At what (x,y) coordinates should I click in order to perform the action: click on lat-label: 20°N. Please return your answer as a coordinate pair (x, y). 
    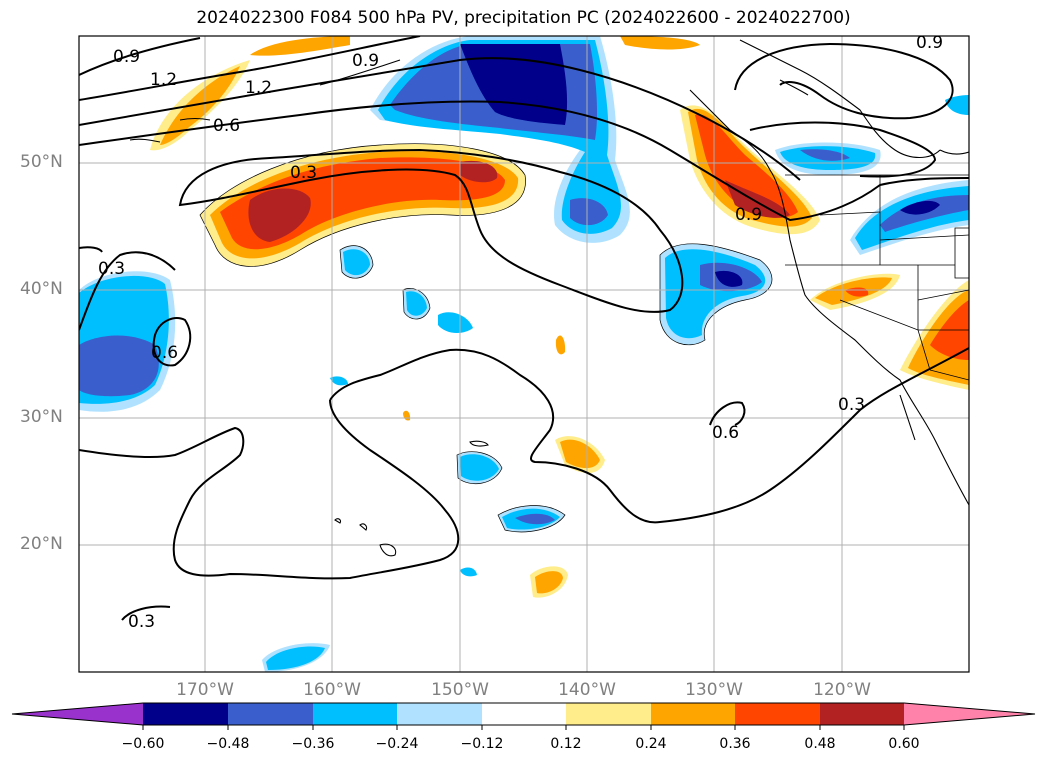
    Looking at the image, I should click on (41, 544).